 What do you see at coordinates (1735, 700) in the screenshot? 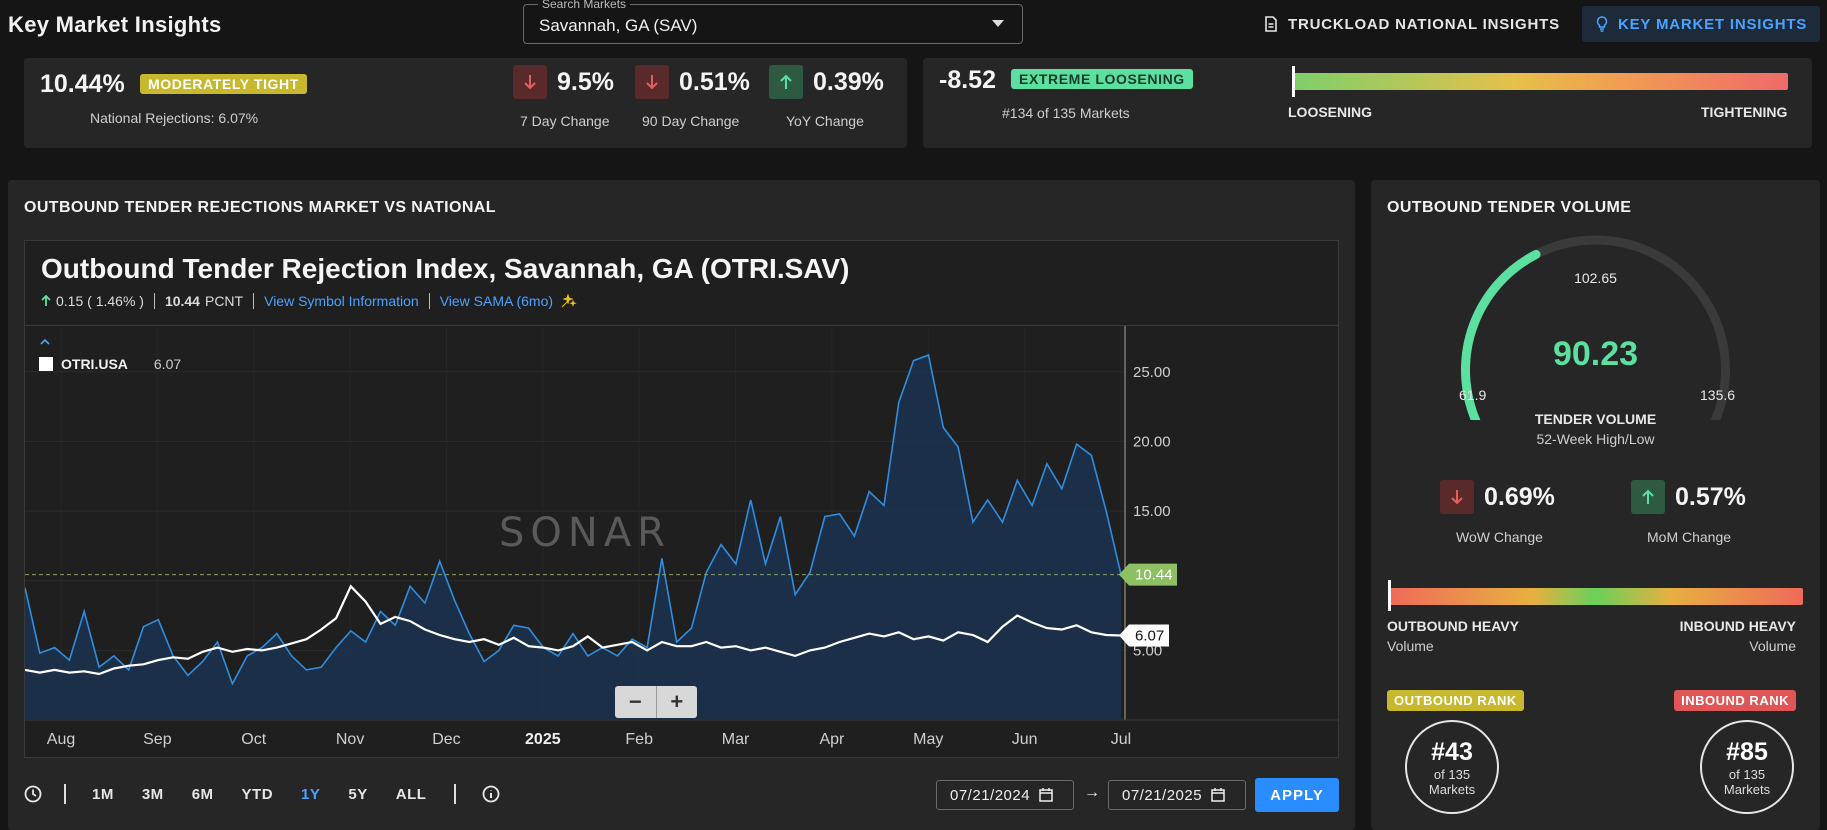
I see `inbound-rank-badge: INBOUND RANK` at bounding box center [1735, 700].